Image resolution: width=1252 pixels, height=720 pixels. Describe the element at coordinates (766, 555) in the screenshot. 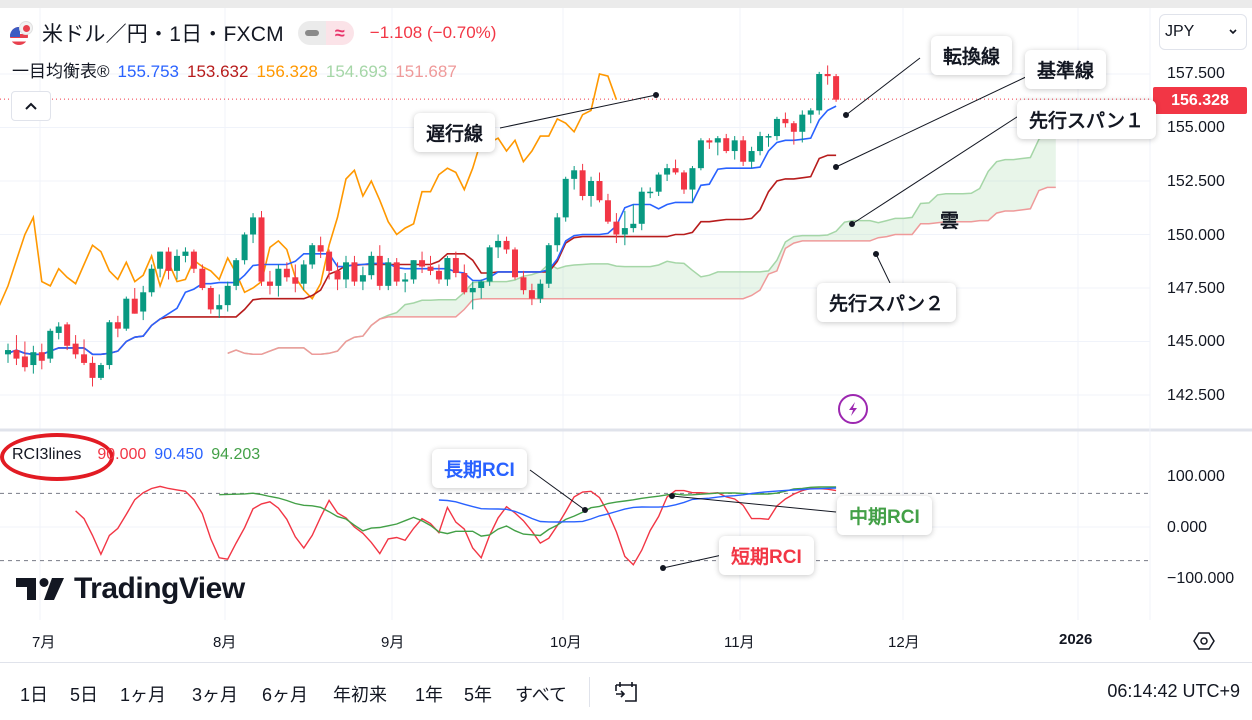

I see `callout-rci-short: 短期RCI` at that location.